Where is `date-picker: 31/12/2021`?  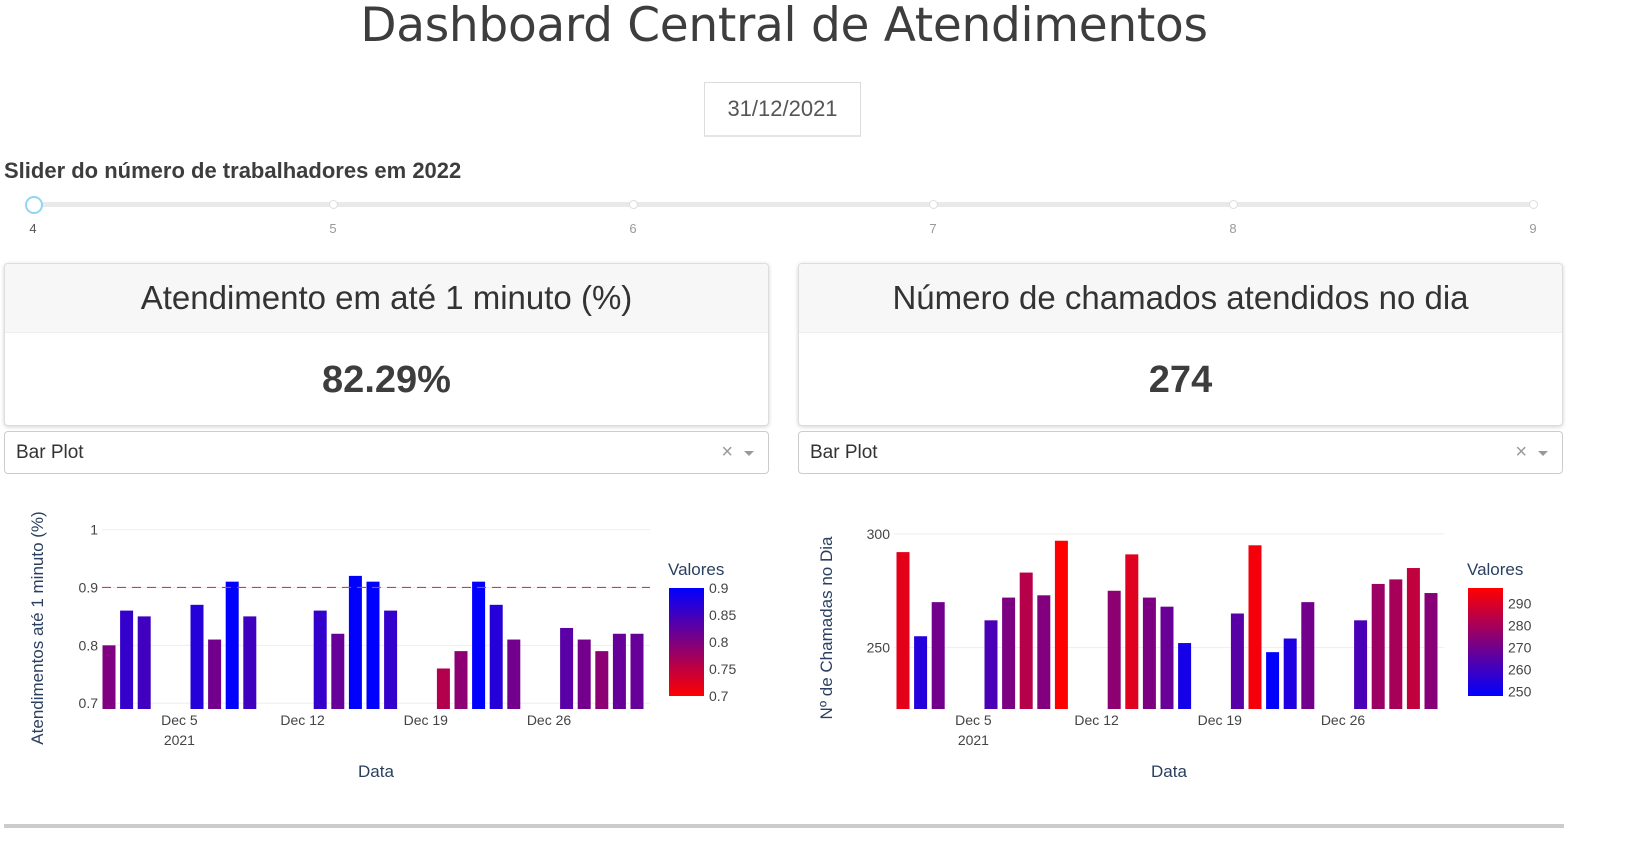
date-picker: 31/12/2021 is located at coordinates (782, 109).